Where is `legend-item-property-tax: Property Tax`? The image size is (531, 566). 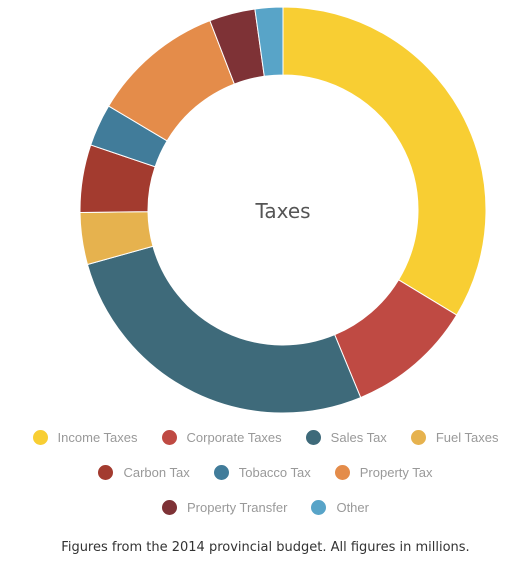
legend-item-property-tax: Property Tax is located at coordinates (383, 472).